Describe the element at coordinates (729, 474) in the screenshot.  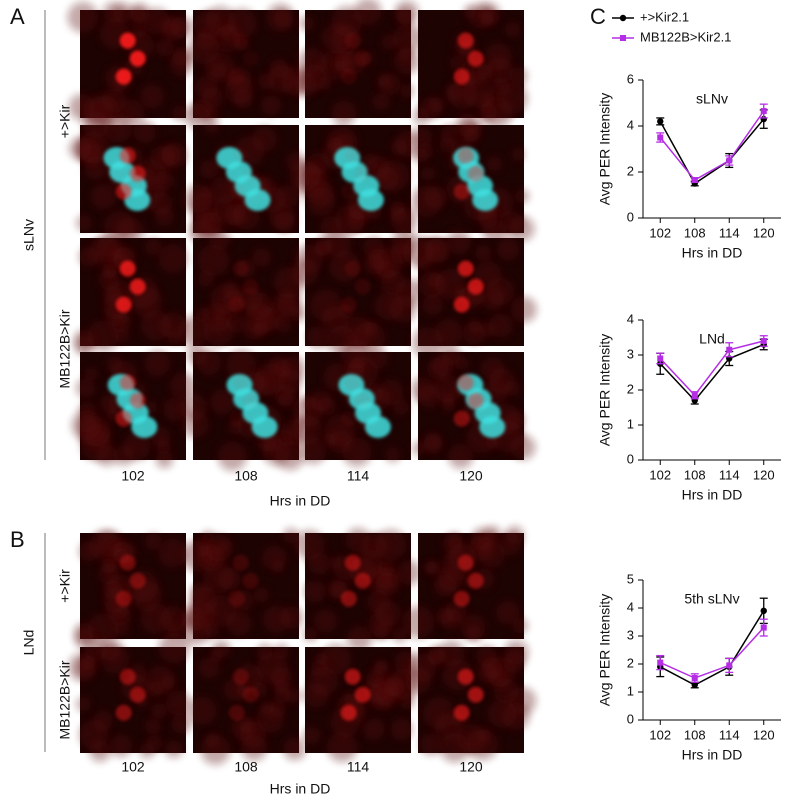
I see `x-tick-label: 114` at that location.